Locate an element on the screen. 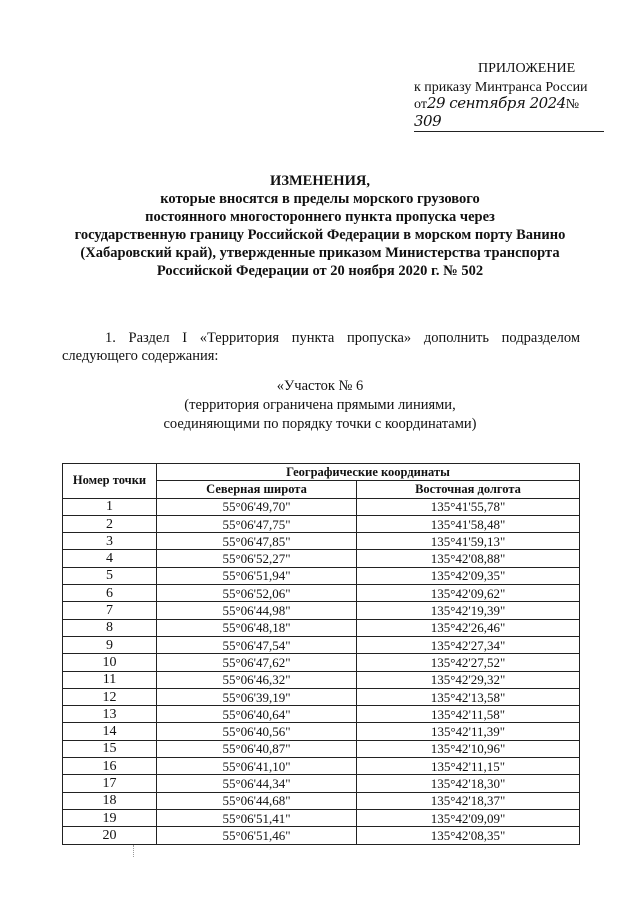 Image resolution: width=640 pixels, height=905 pixels. longitude: 135°42'19,39" is located at coordinates (468, 610).